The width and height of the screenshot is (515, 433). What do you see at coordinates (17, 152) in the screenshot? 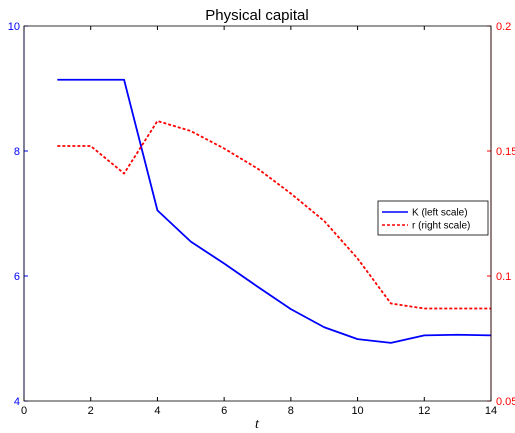
I see `left-tick-label: 8` at bounding box center [17, 152].